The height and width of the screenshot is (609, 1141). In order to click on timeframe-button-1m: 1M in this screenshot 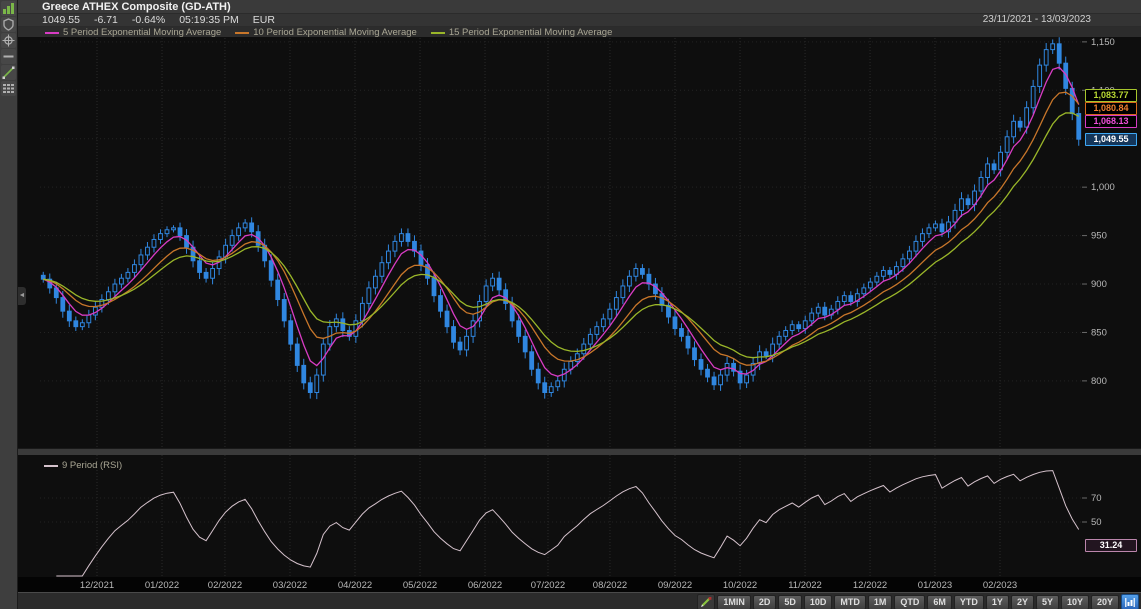, I will do `click(880, 601)`.